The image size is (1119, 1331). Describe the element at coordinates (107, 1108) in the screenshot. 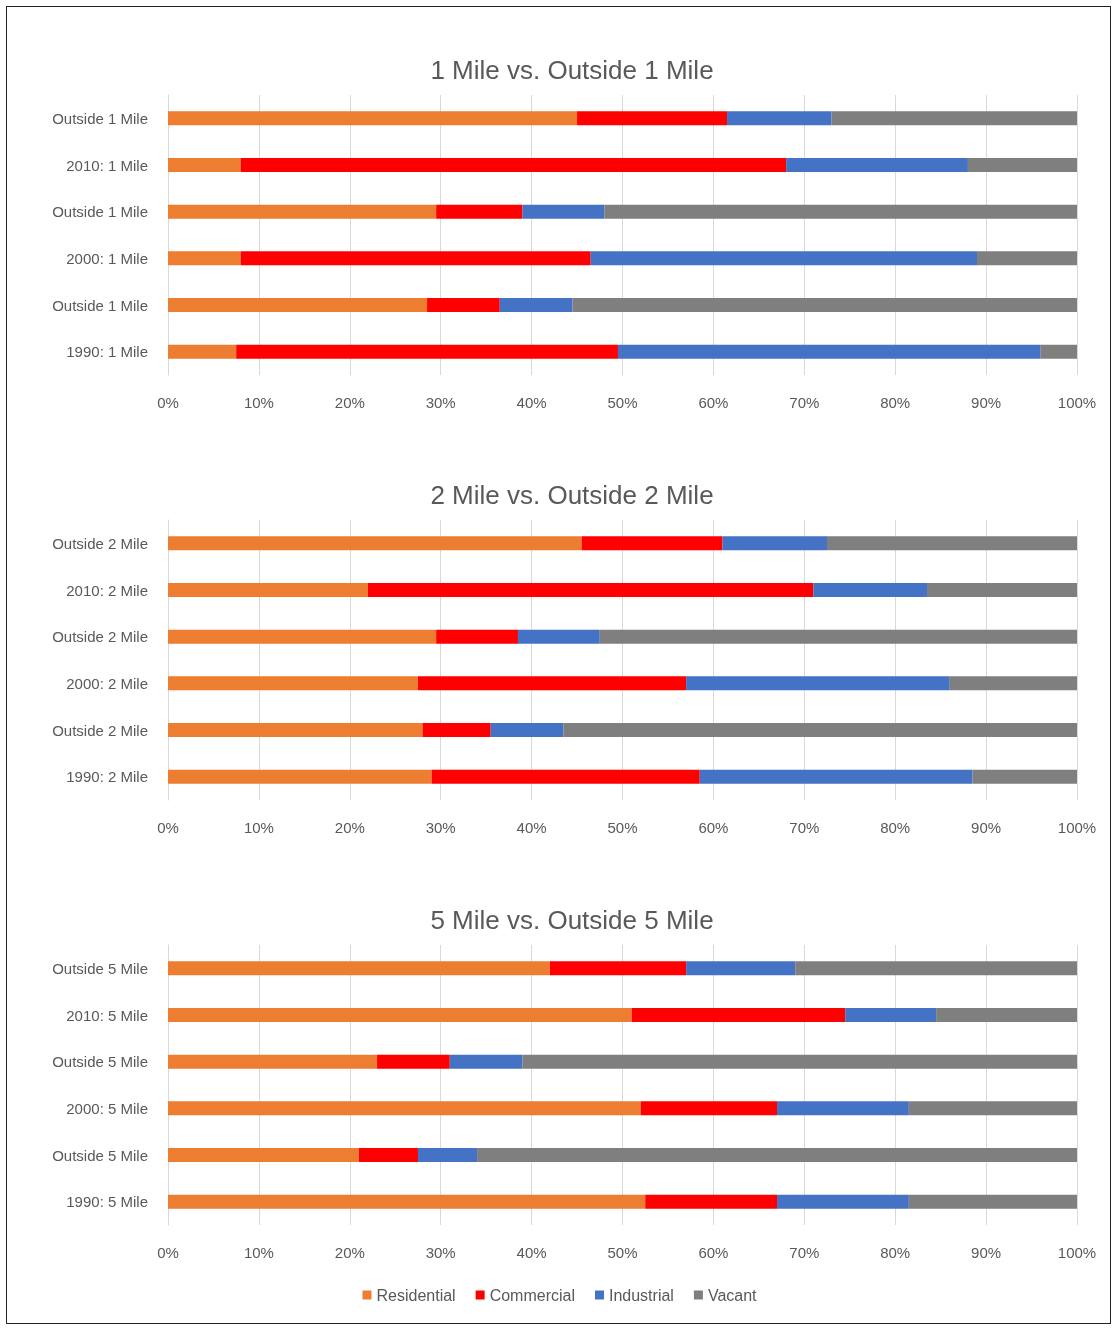

I see `y-tick-label: 2000: 5 Mile` at that location.